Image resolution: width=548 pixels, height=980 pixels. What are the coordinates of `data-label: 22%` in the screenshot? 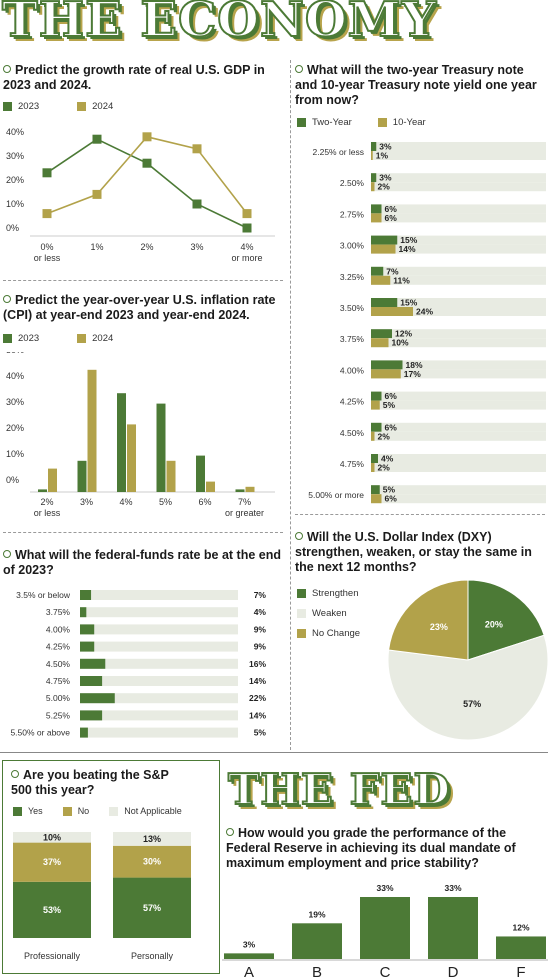 It's located at (257, 698).